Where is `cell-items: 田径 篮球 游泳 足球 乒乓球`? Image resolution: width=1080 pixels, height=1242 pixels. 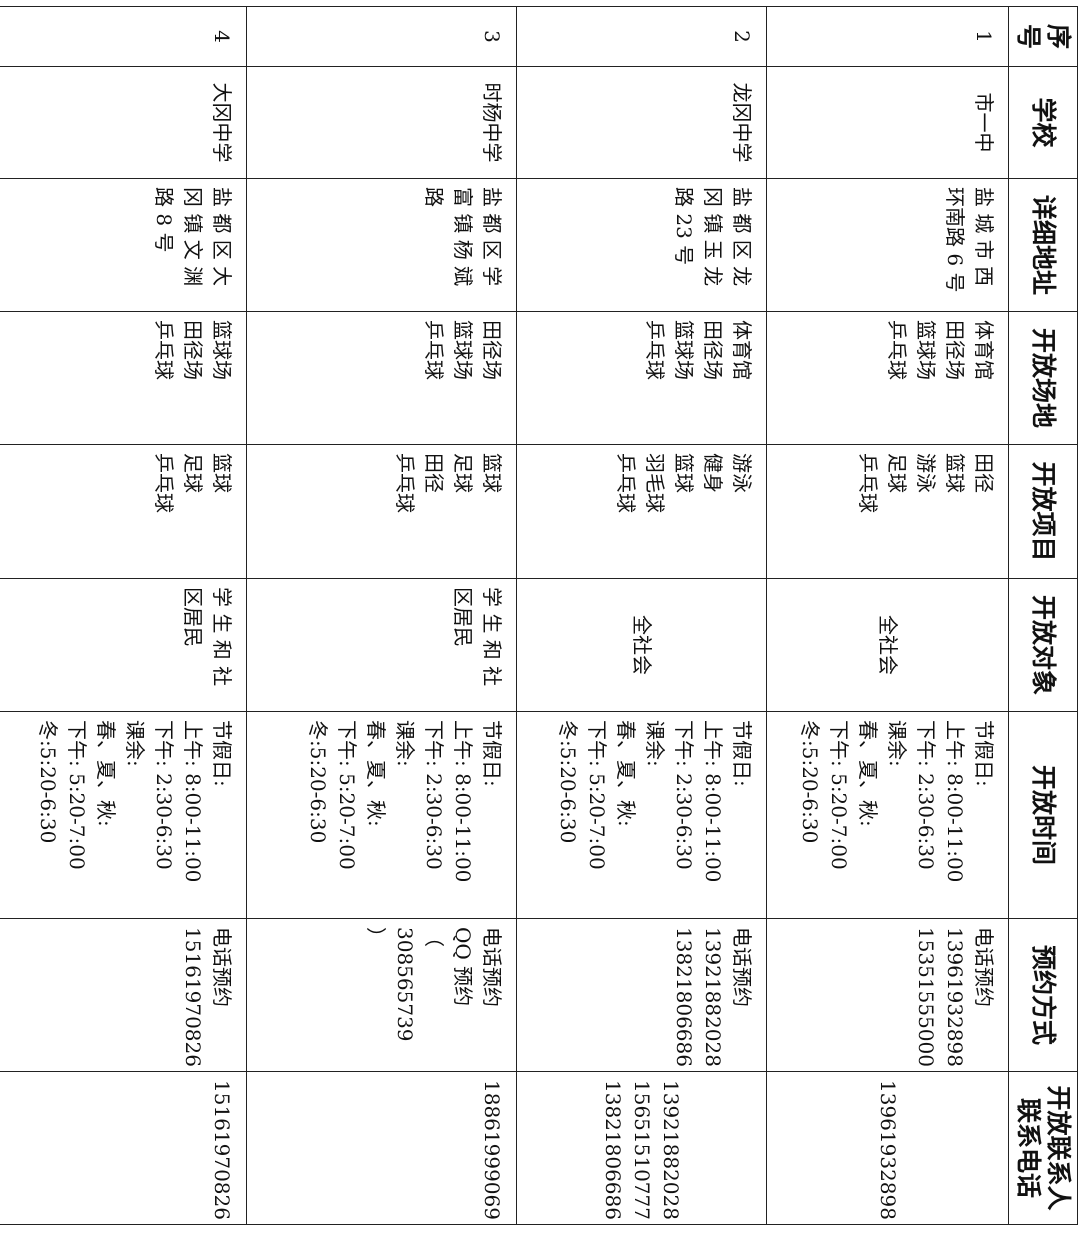 cell-items: 田径 篮球 游泳 足球 乒乓球 is located at coordinates (887, 511).